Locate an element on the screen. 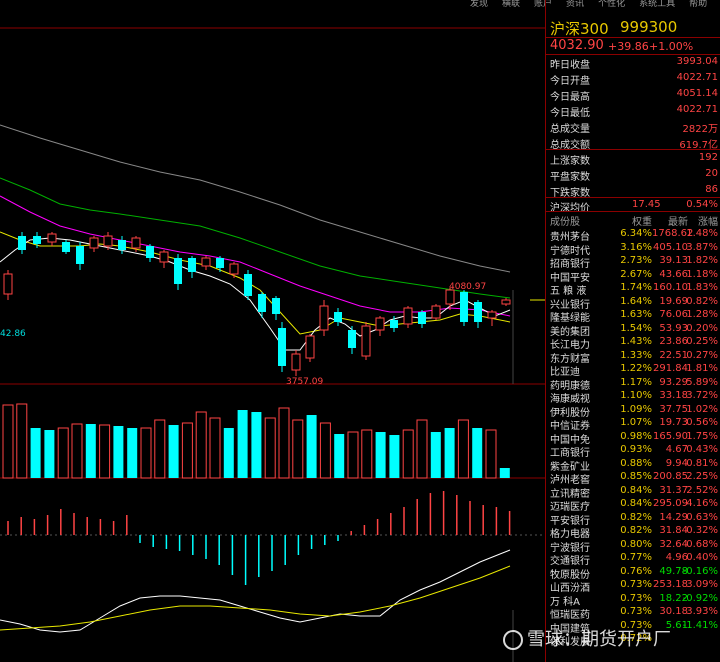 The image size is (720, 662). table-row: 长江电力 1.43% 23.86 0.25% is located at coordinates (633, 343).